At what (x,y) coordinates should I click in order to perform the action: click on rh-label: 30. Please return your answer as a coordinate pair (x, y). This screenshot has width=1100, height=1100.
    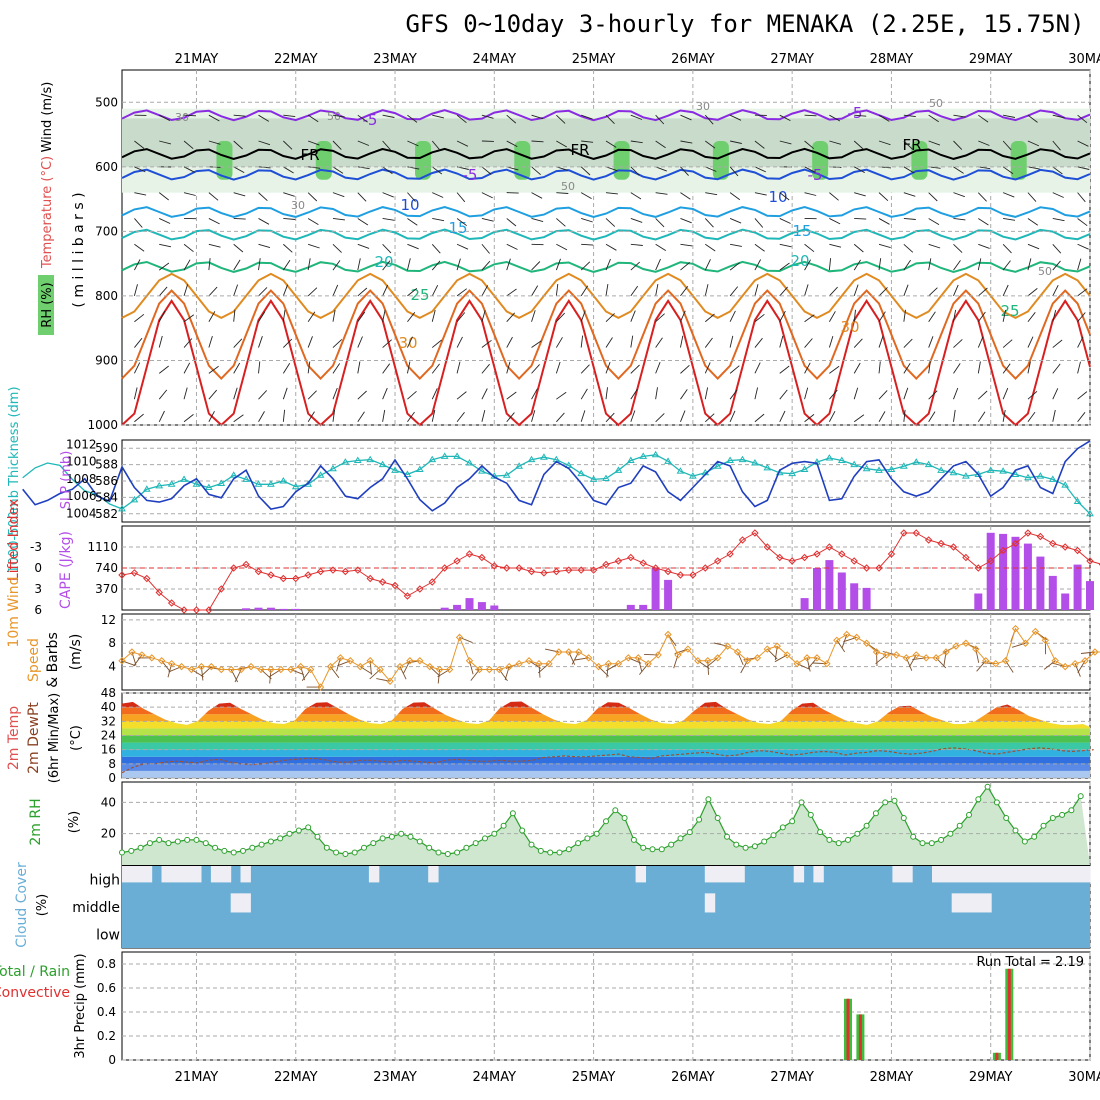
    Looking at the image, I should click on (703, 106).